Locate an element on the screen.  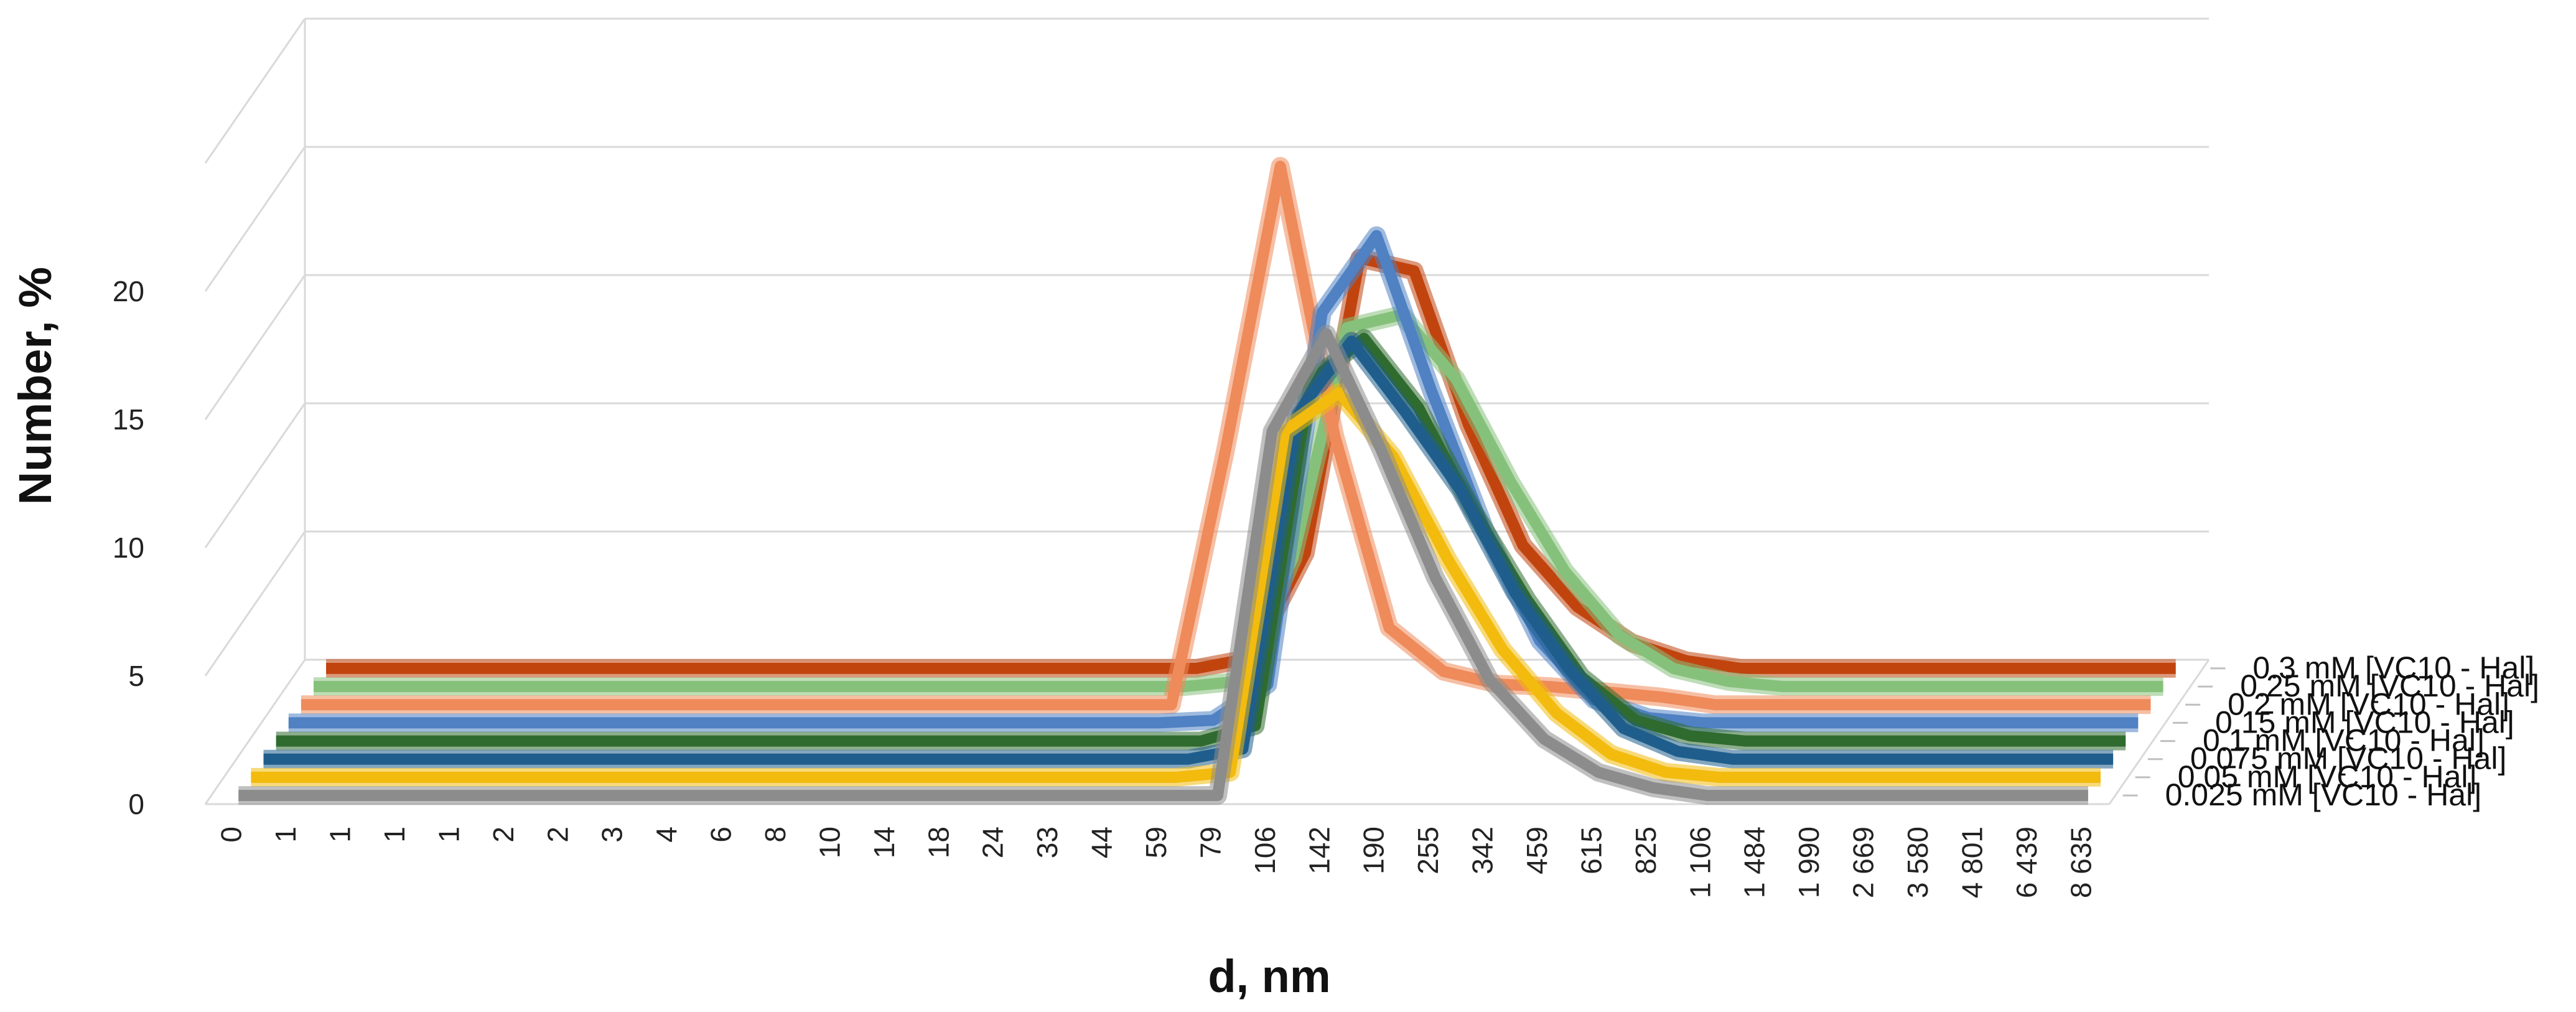
x-tick-label: 8 is located at coordinates (775, 835).